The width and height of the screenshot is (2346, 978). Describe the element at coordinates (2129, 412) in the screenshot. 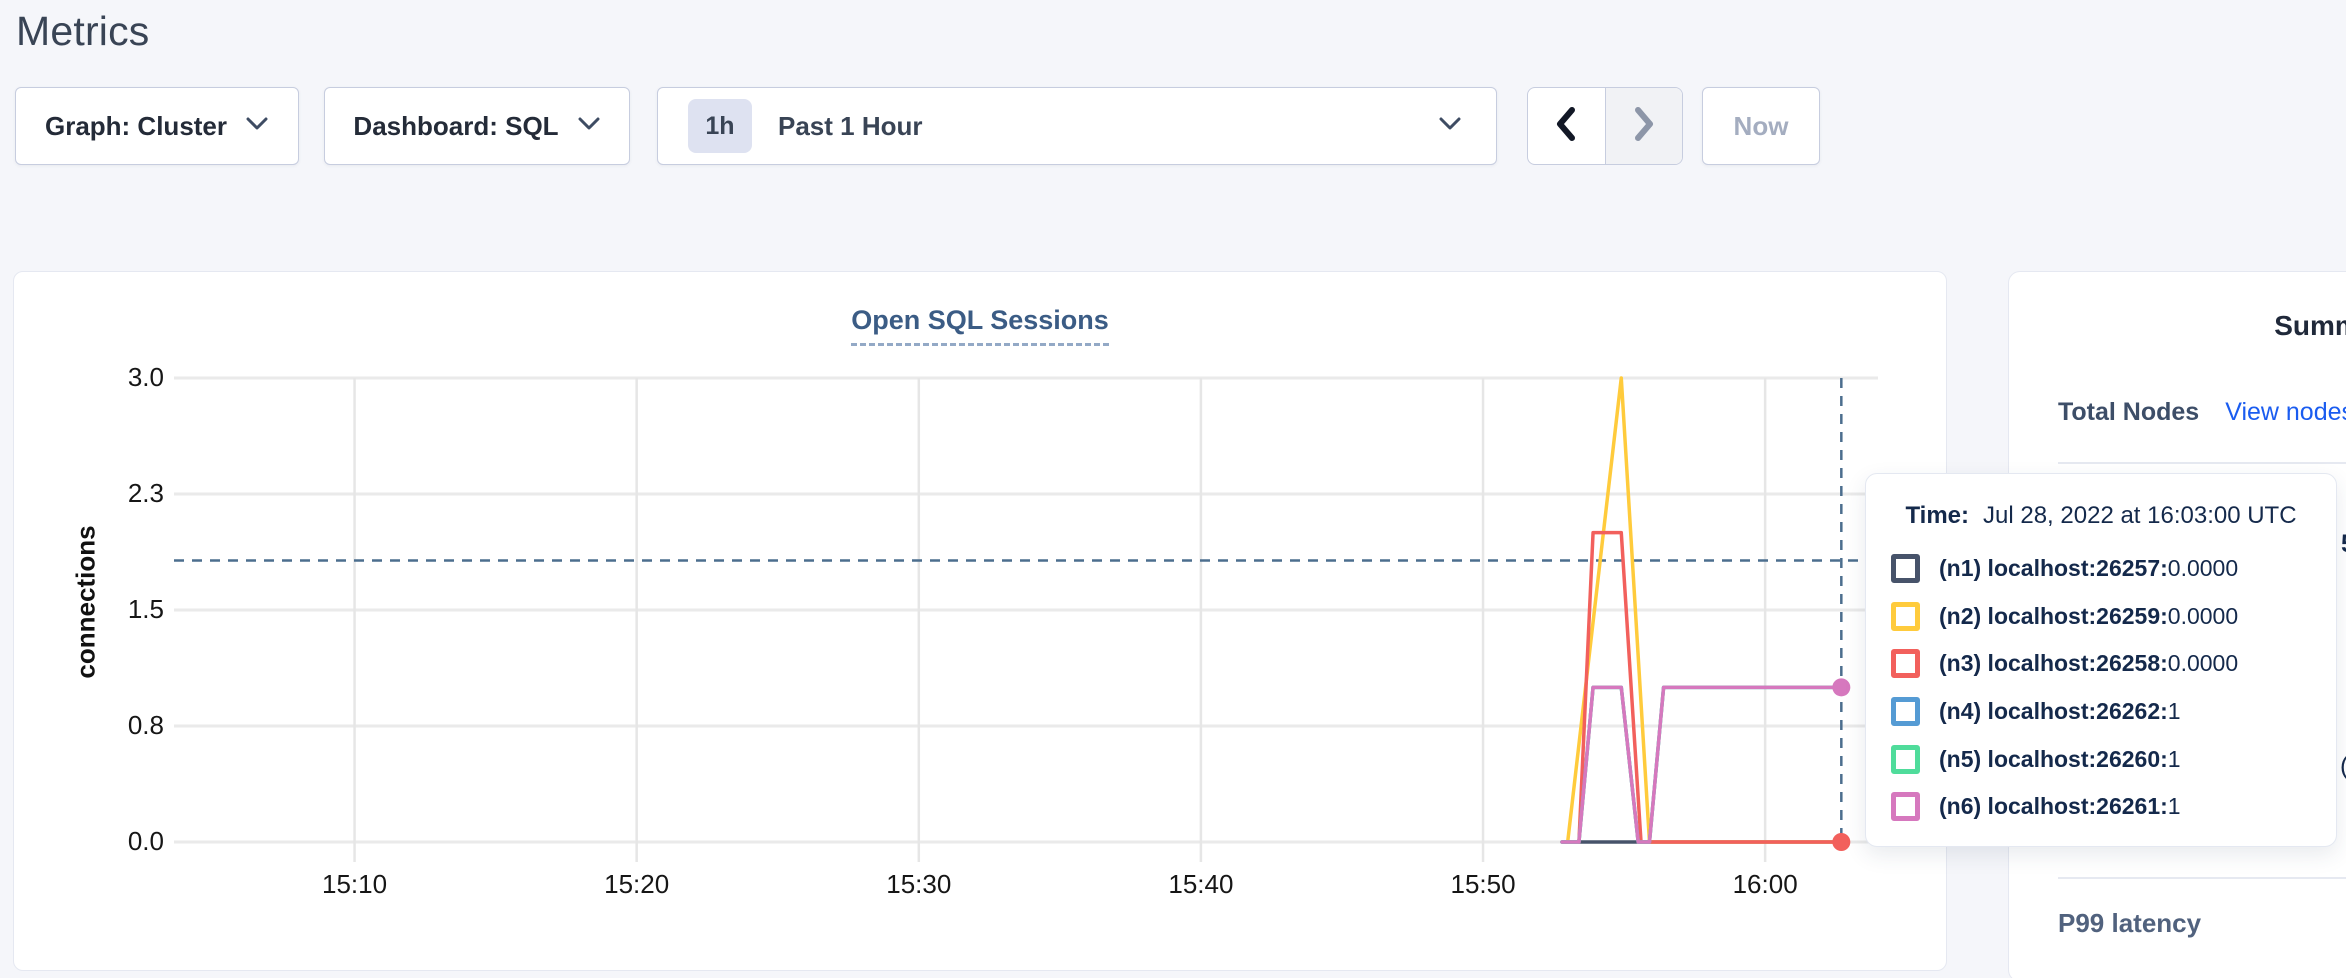

I see `total-nodes-label: Total Nodes` at that location.